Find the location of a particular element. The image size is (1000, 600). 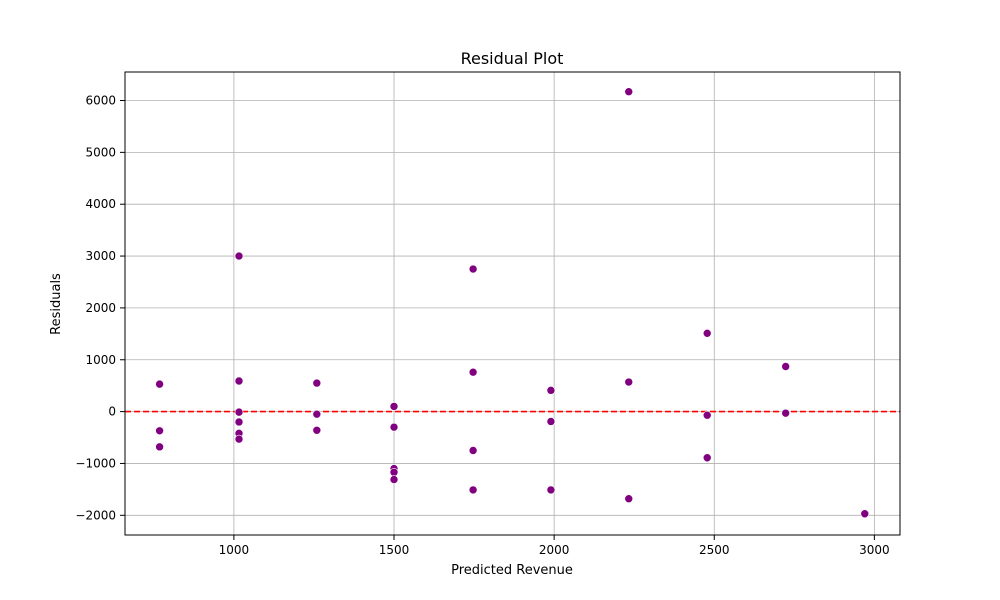

x-tick-label: 2000 is located at coordinates (554, 550).